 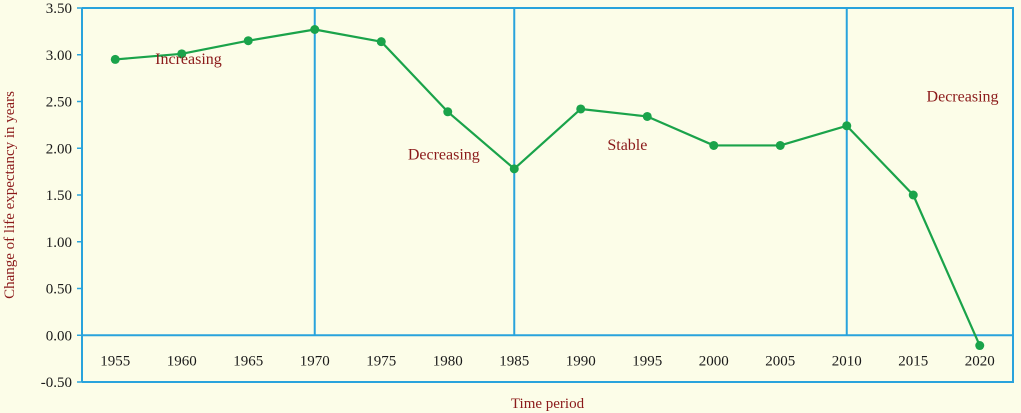 I want to click on y-tick-label: 2.00, so click(x=59, y=149).